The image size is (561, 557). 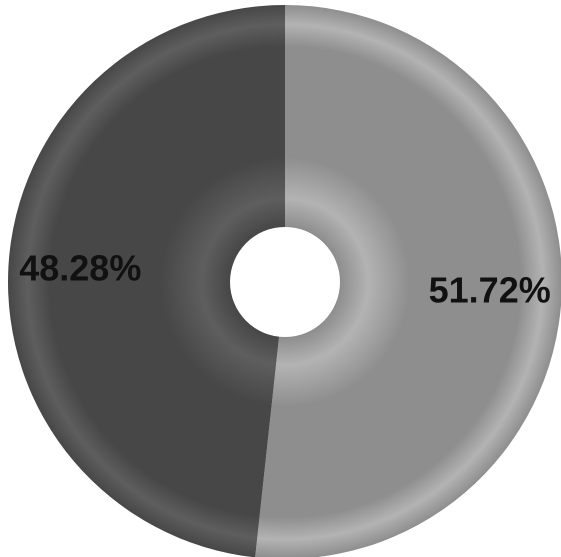 What do you see at coordinates (80, 267) in the screenshot?
I see `slice-label-2: 48.28%` at bounding box center [80, 267].